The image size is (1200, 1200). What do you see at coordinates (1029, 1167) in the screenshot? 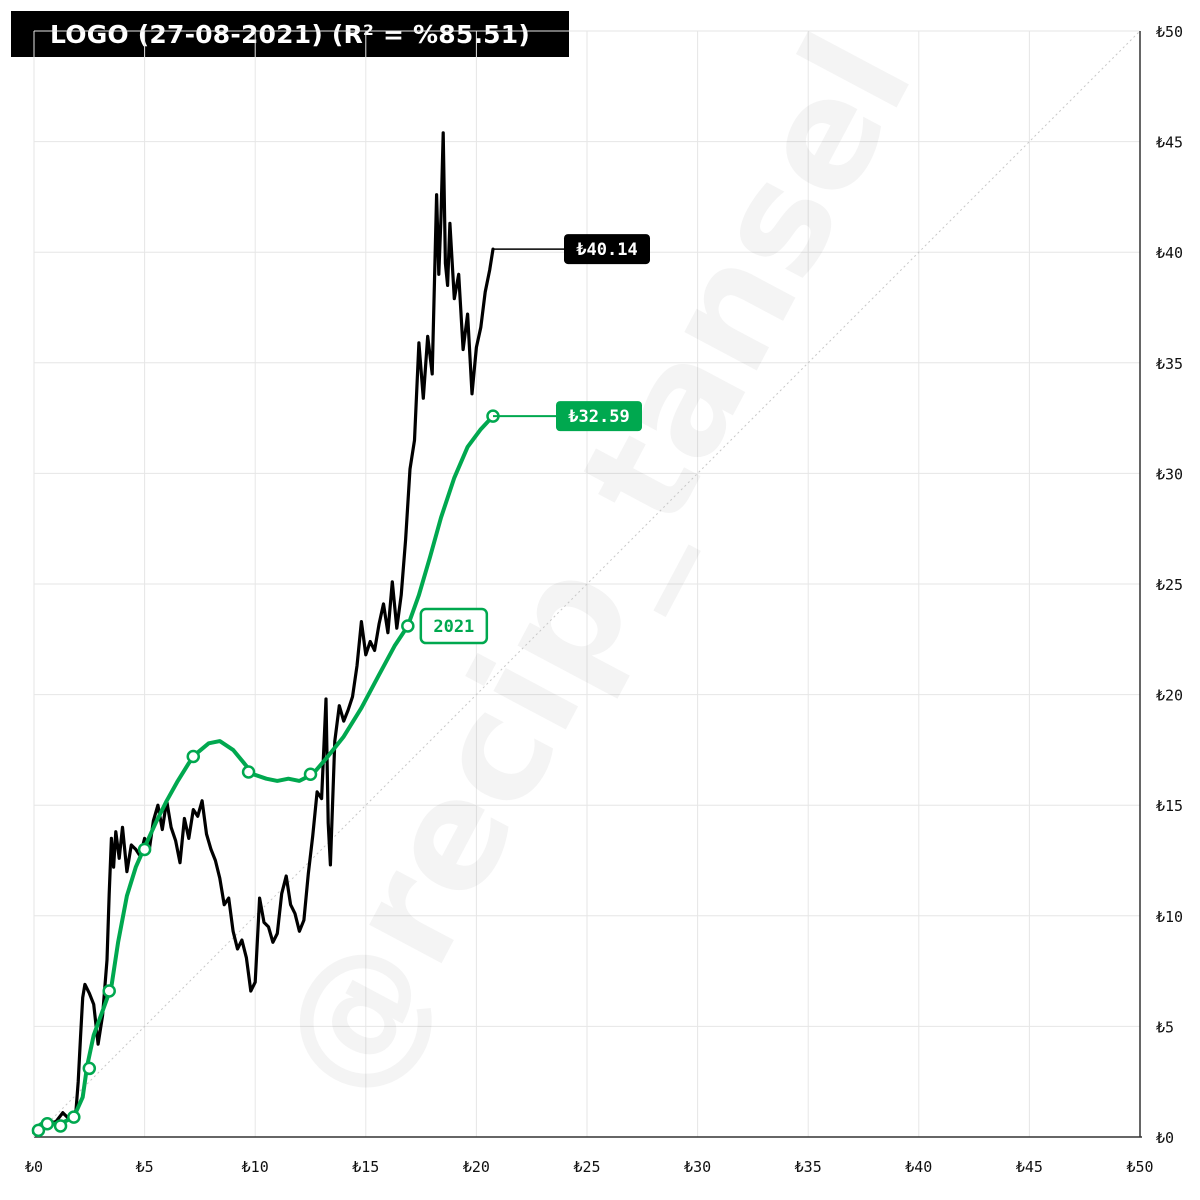
I see `x-tick-label-9: ₺45` at bounding box center [1029, 1167].